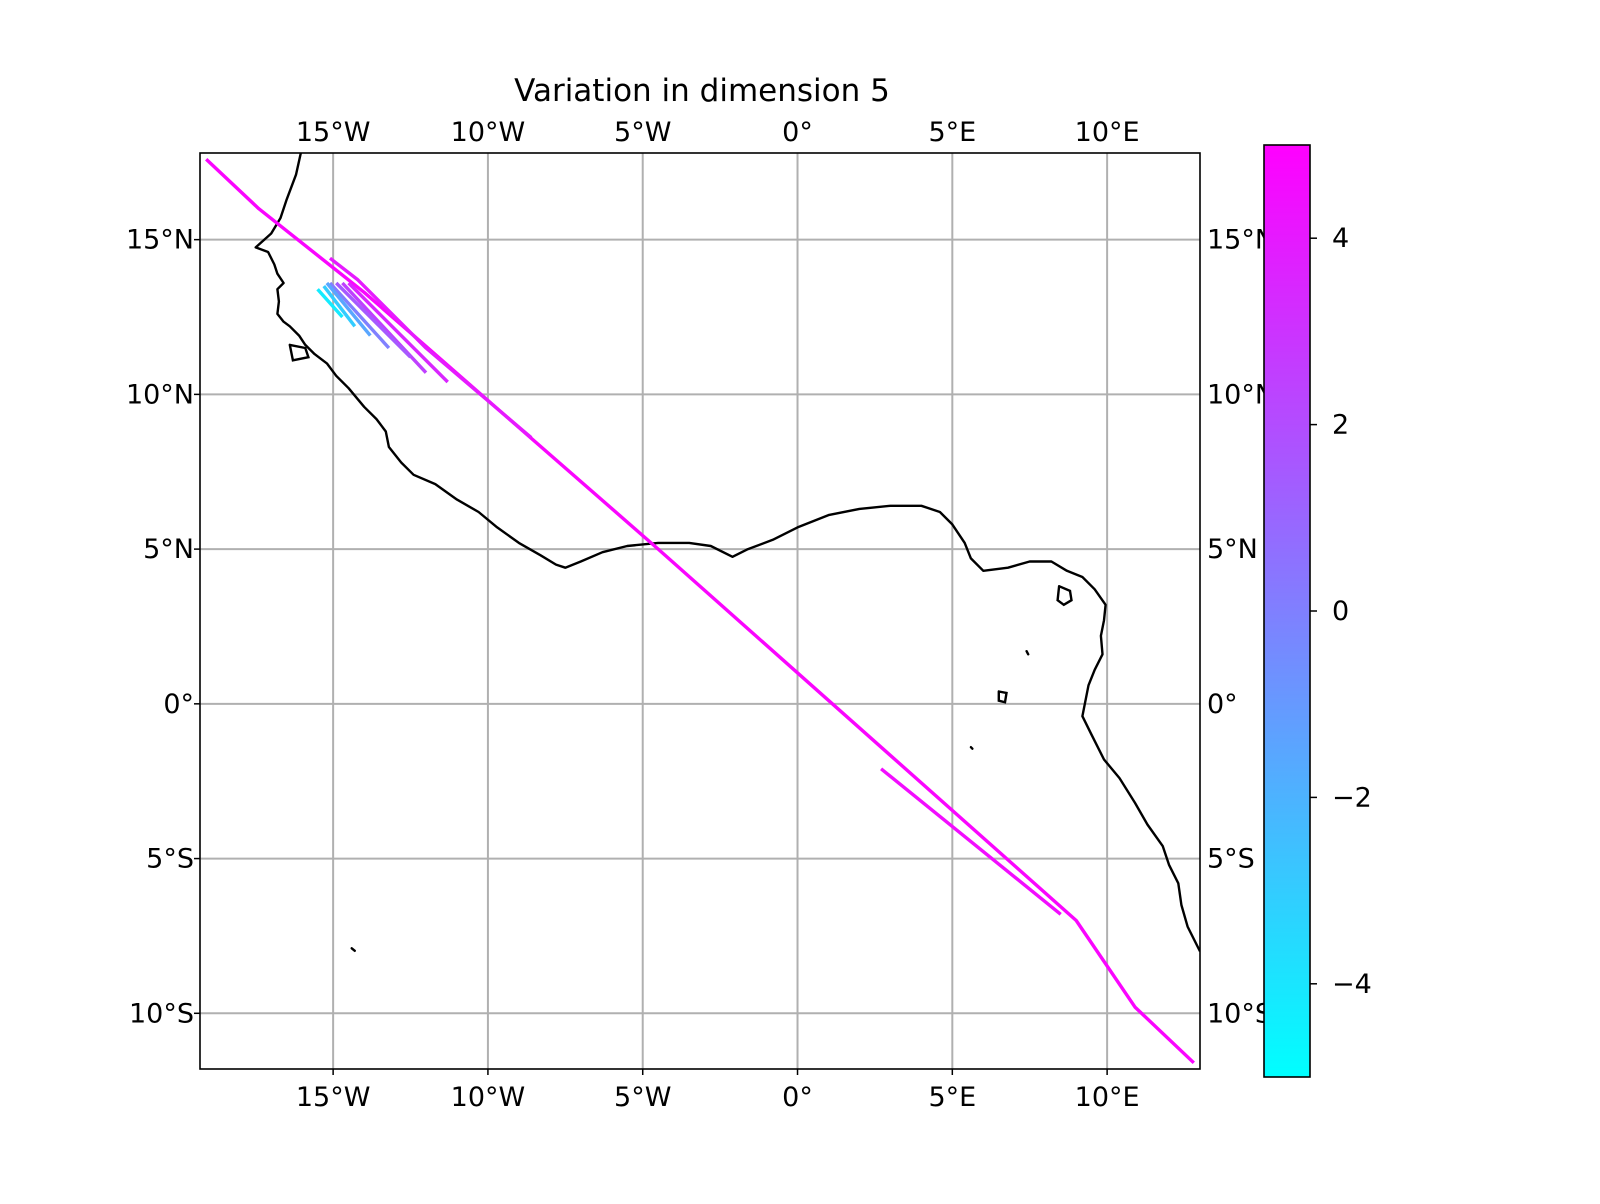  What do you see at coordinates (1222, 704) in the screenshot?
I see `y-tick-label-right: 0°` at bounding box center [1222, 704].